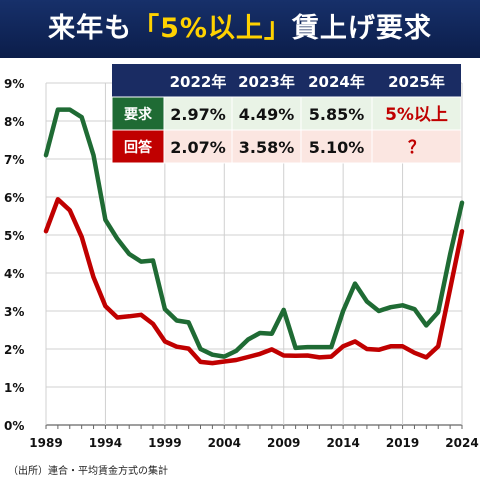 The image size is (480, 480). I want to click on table-row-label: 要求, so click(138, 114).